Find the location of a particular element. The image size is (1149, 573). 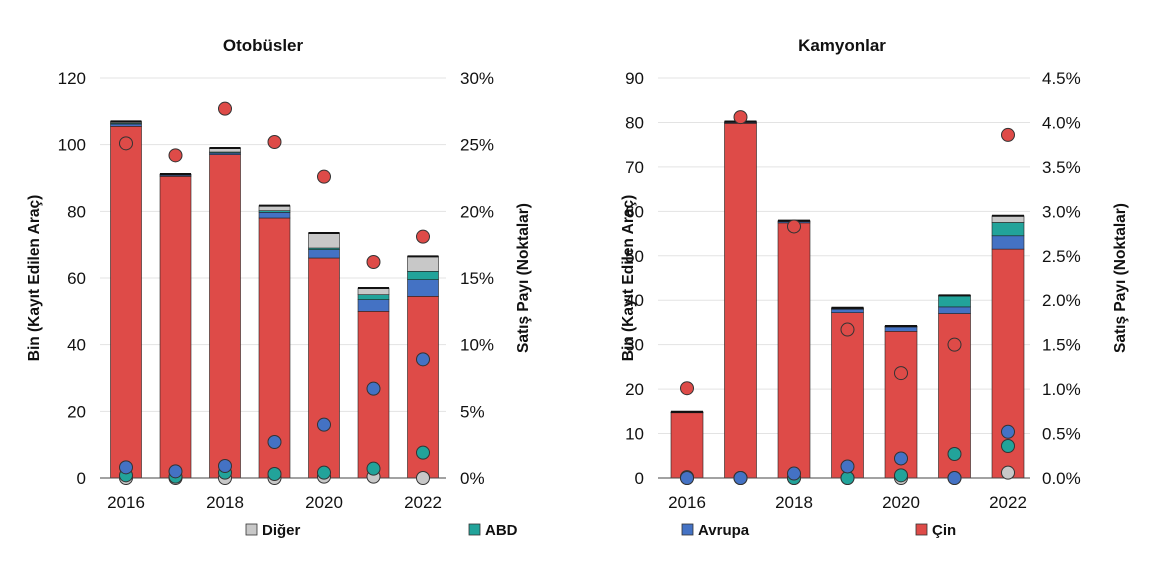

chart2-point-abd-2019 is located at coordinates (847, 478).